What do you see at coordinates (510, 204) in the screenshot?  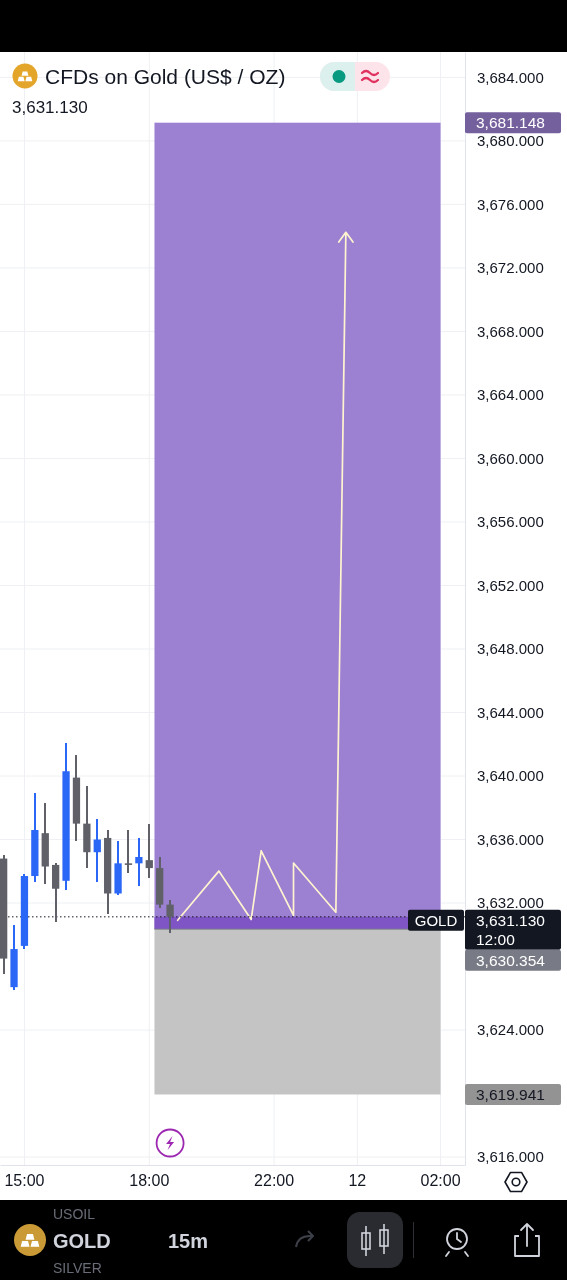 I see `y-tick-label: 3,676.000` at bounding box center [510, 204].